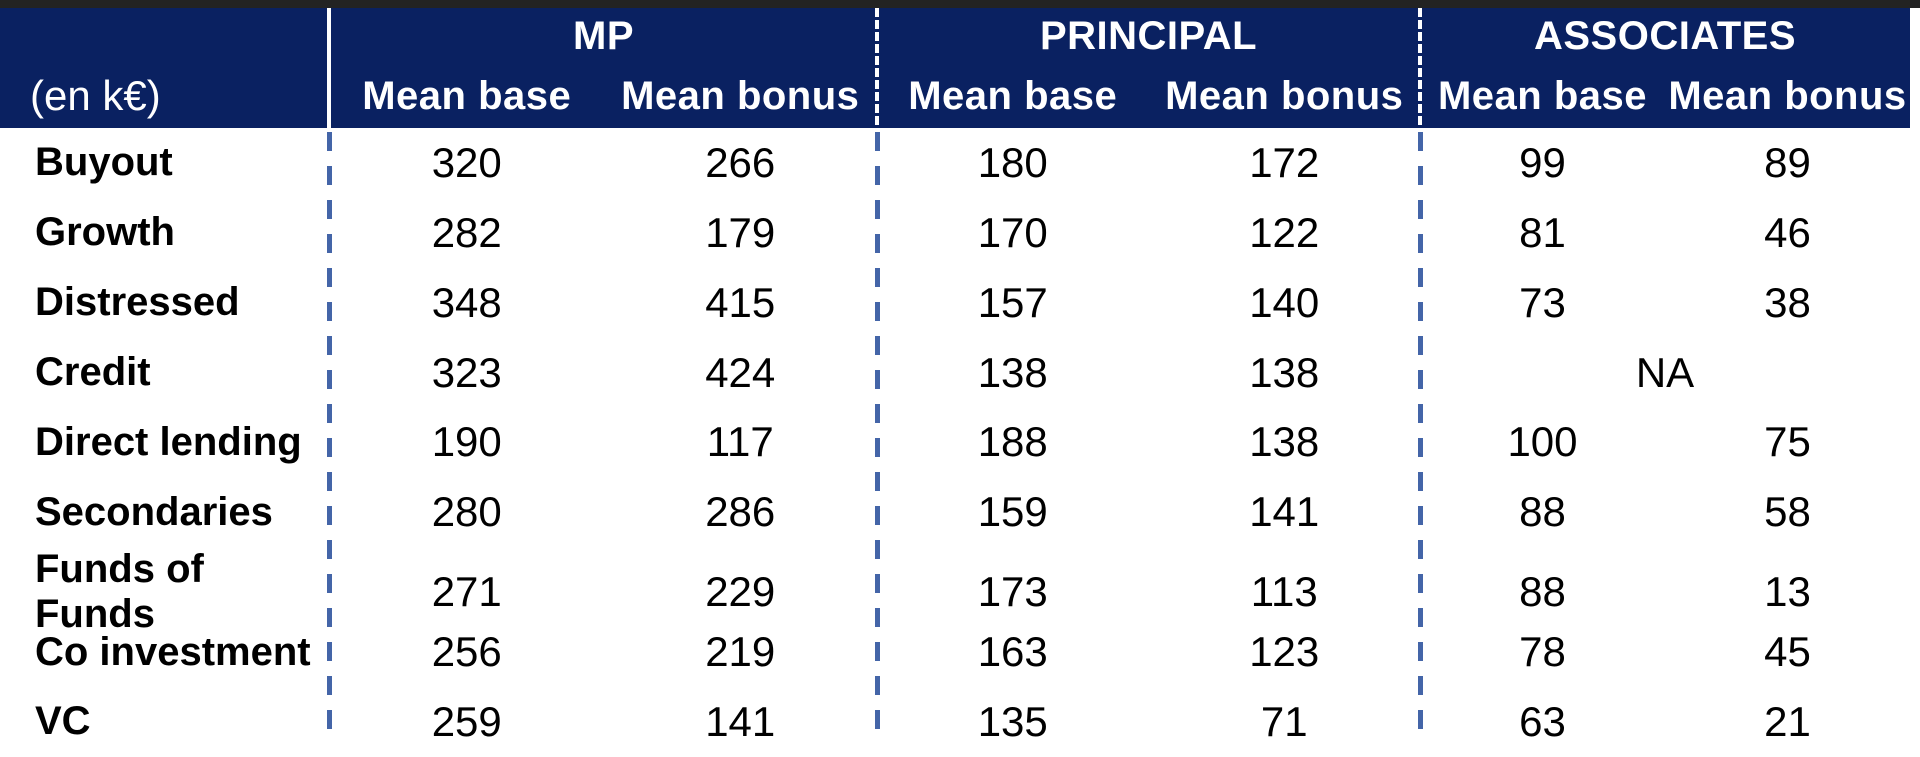 The width and height of the screenshot is (1920, 757). I want to click on cell-mp-mean-bonus: 415, so click(740, 302).